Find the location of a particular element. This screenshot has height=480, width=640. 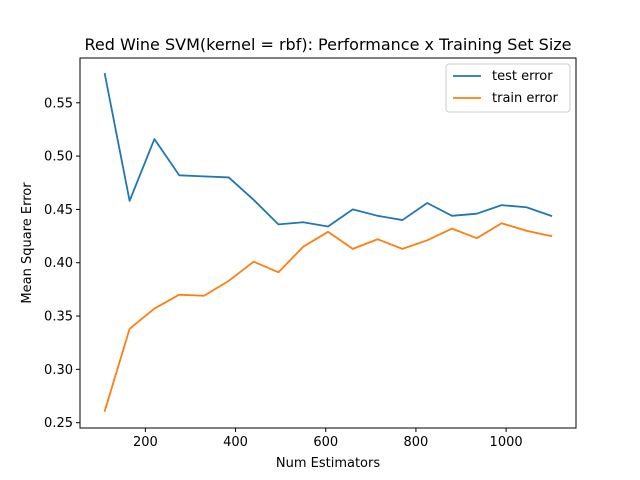

y-axis: 0.25 0.30 0.35 0.40 0.45 0.50 0.55 is located at coordinates (62, 263).